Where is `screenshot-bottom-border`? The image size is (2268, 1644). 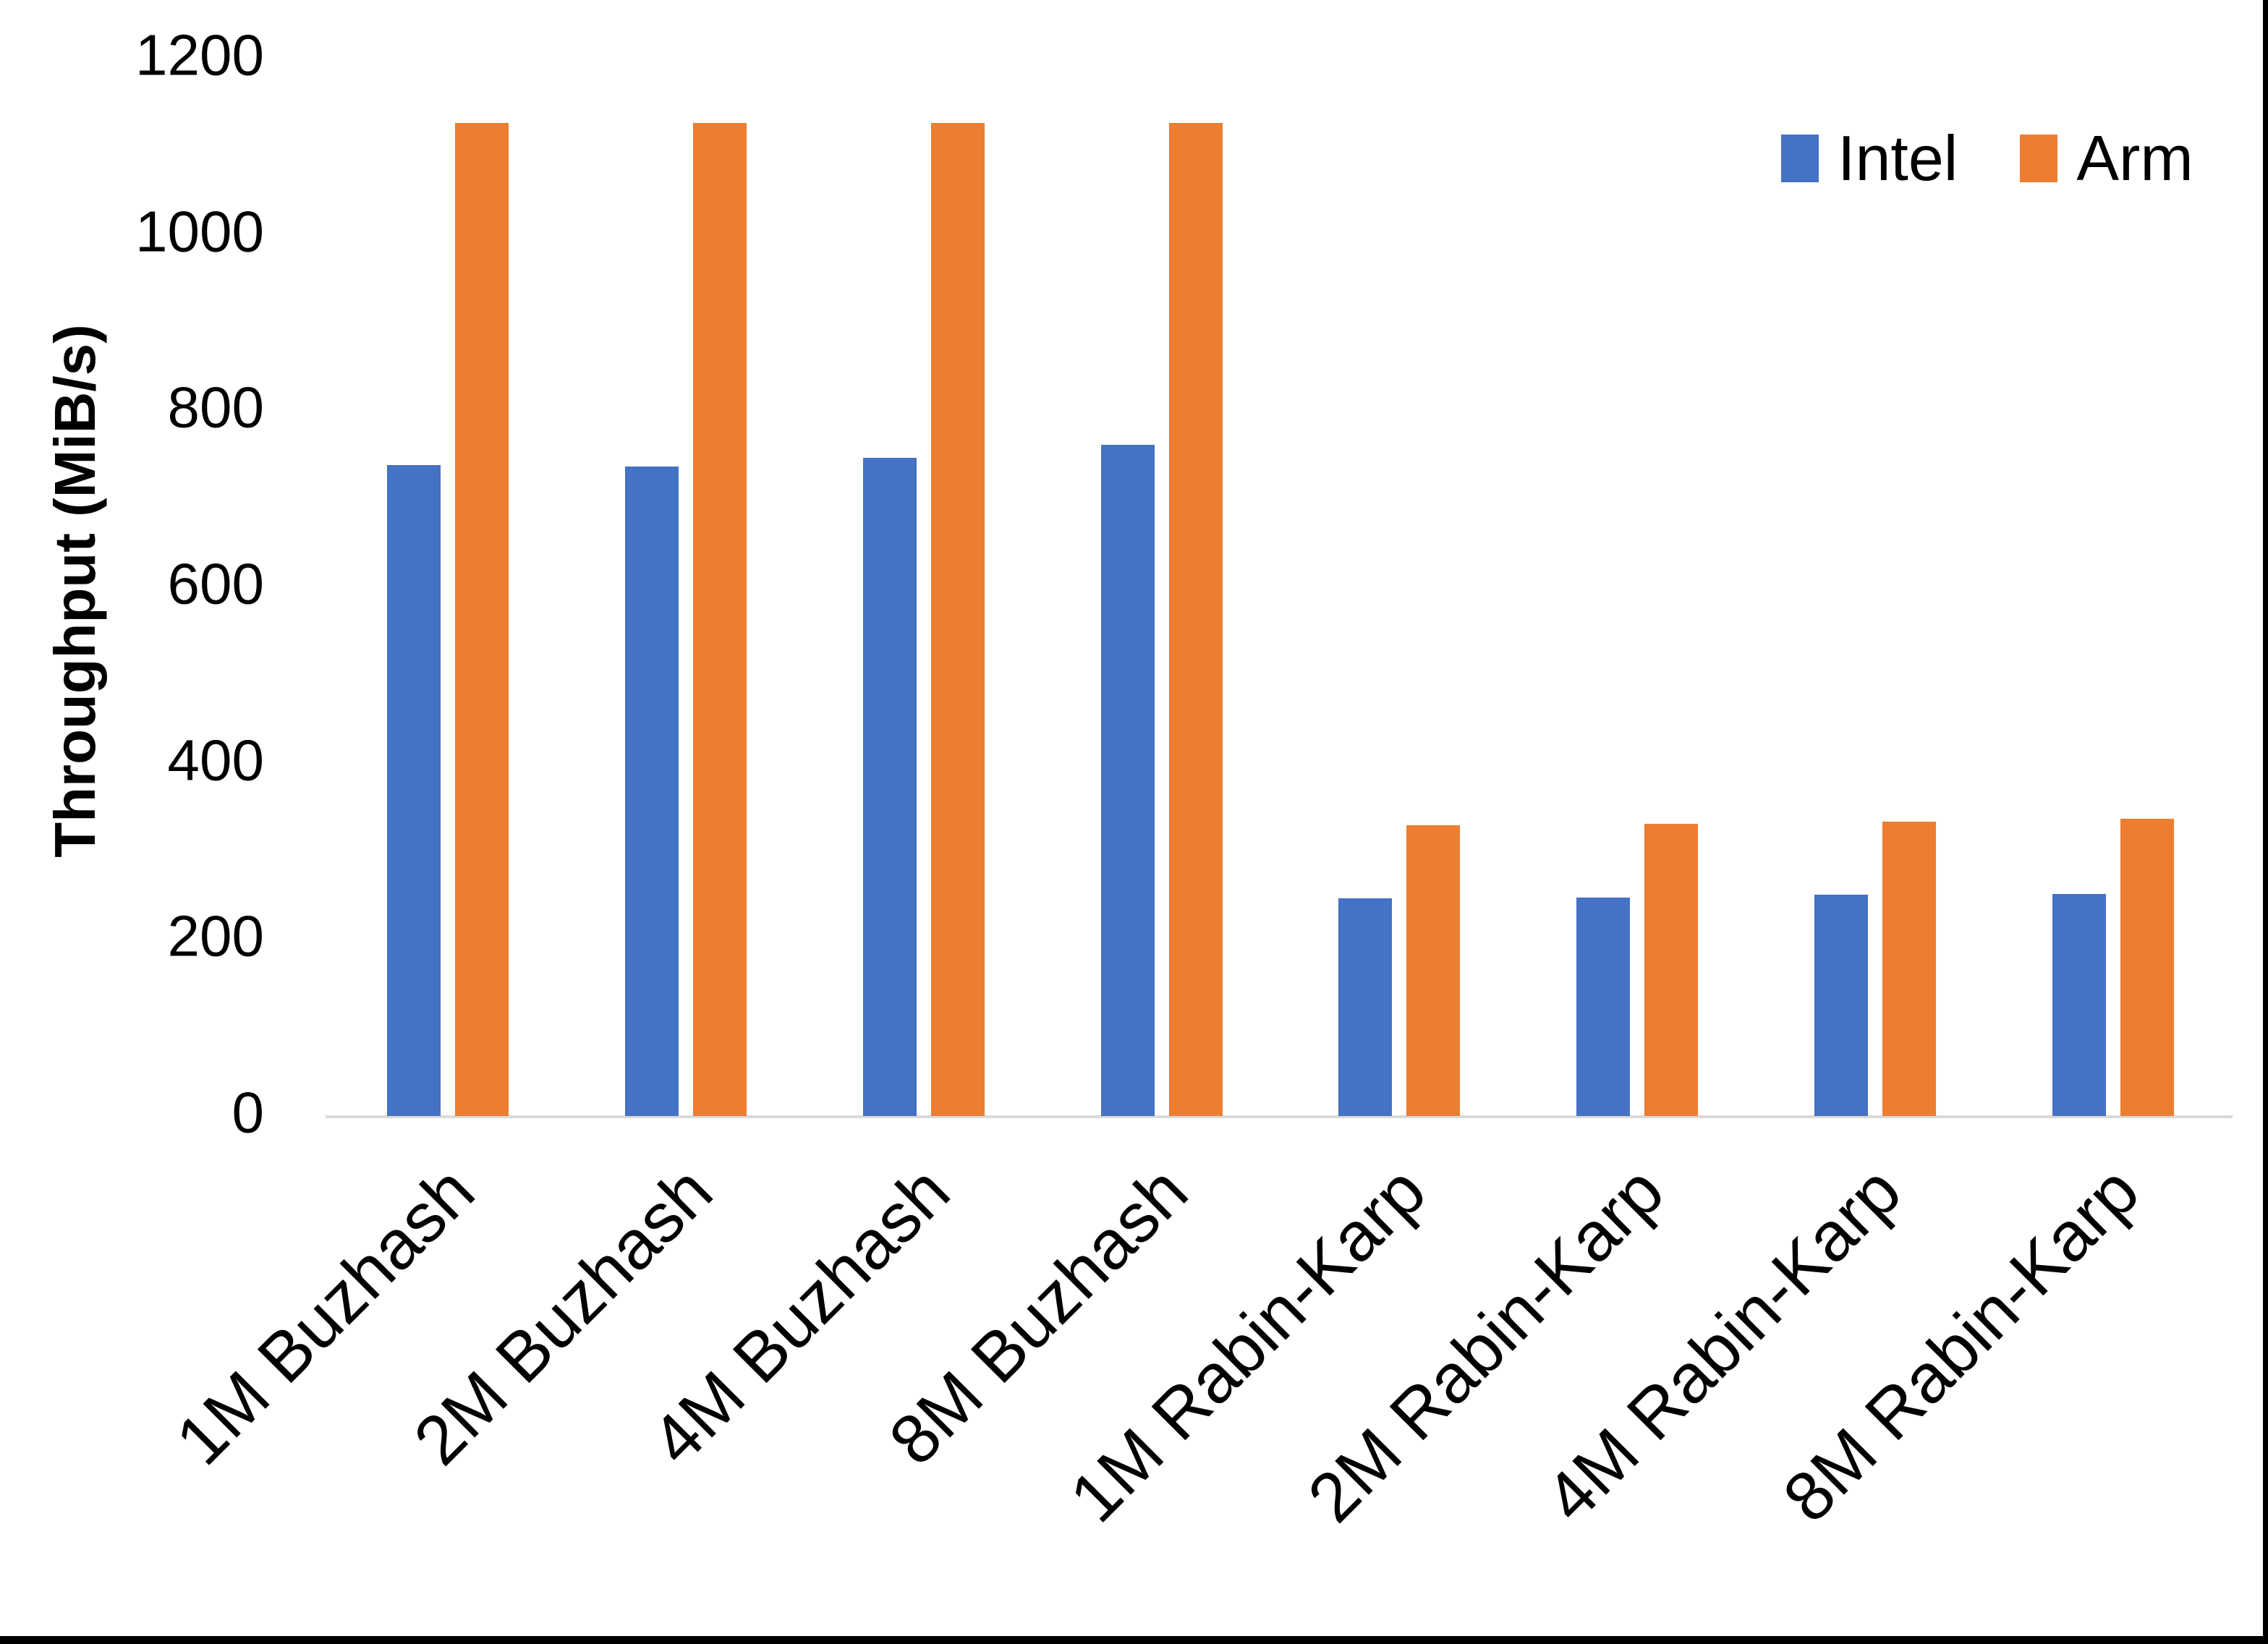
screenshot-bottom-border is located at coordinates (1134, 1640).